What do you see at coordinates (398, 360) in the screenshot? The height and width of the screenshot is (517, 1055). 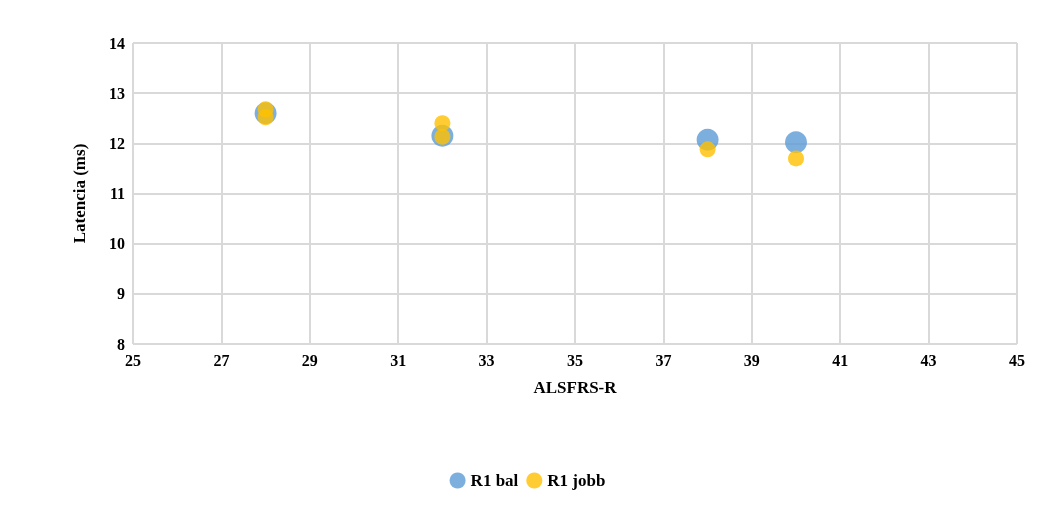 I see `x-tick-label: 31` at bounding box center [398, 360].